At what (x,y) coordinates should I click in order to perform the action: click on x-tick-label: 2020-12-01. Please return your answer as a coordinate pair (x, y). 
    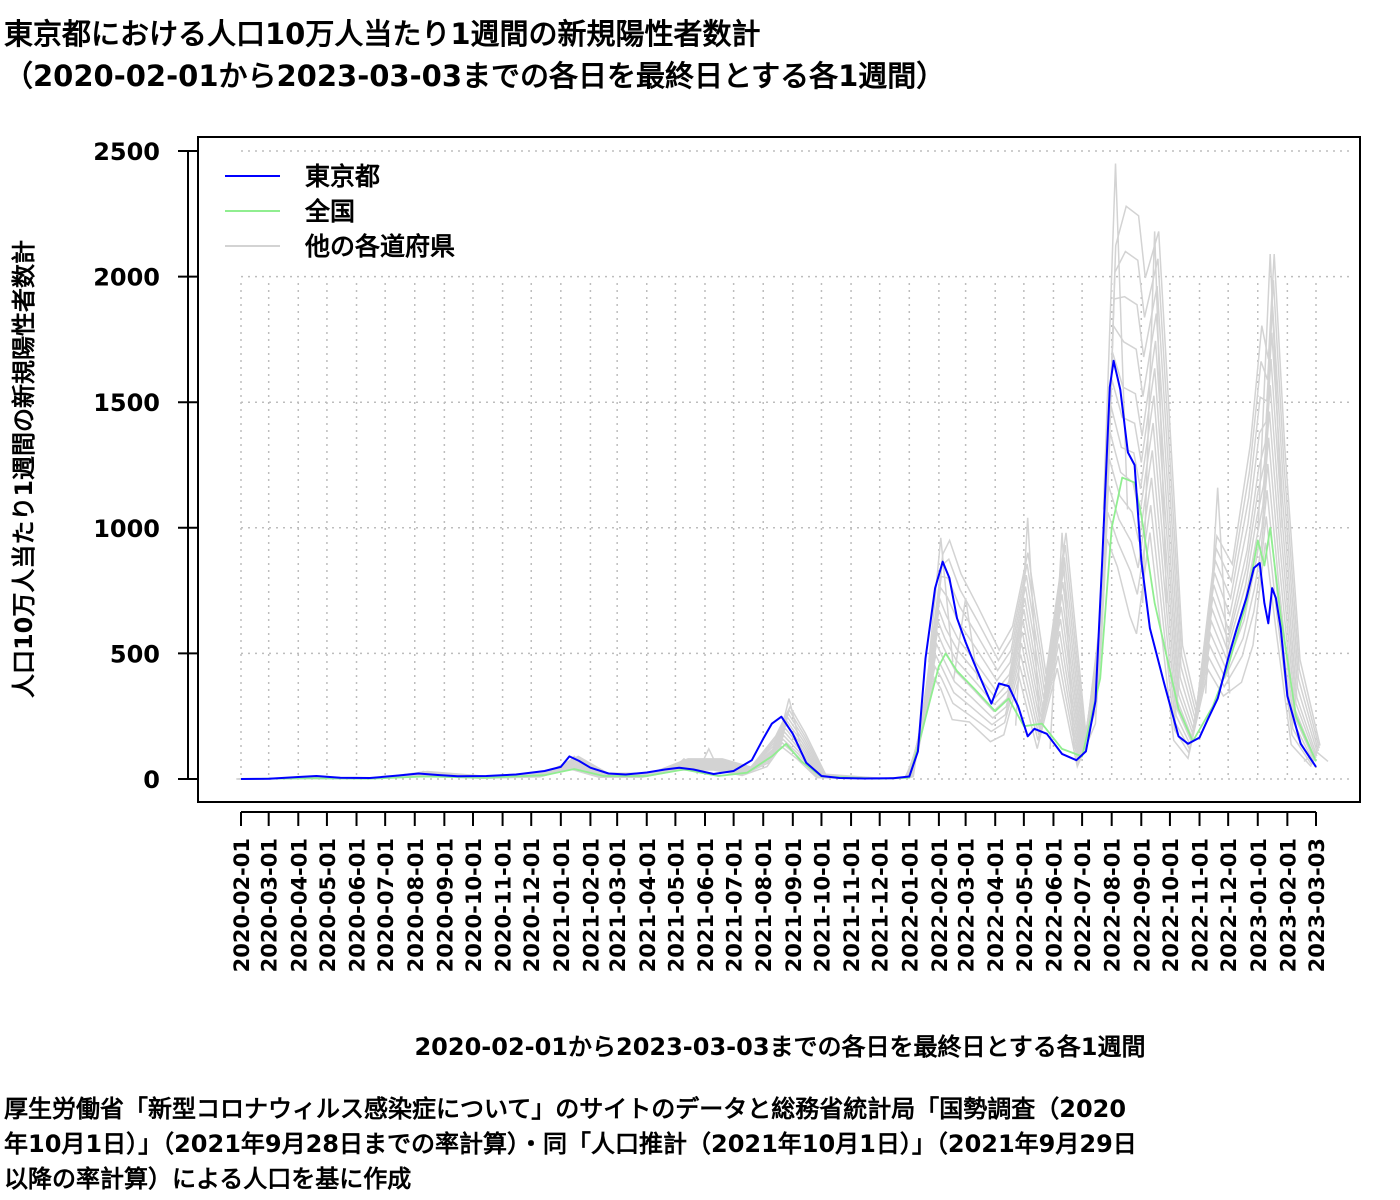
    Looking at the image, I should click on (532, 905).